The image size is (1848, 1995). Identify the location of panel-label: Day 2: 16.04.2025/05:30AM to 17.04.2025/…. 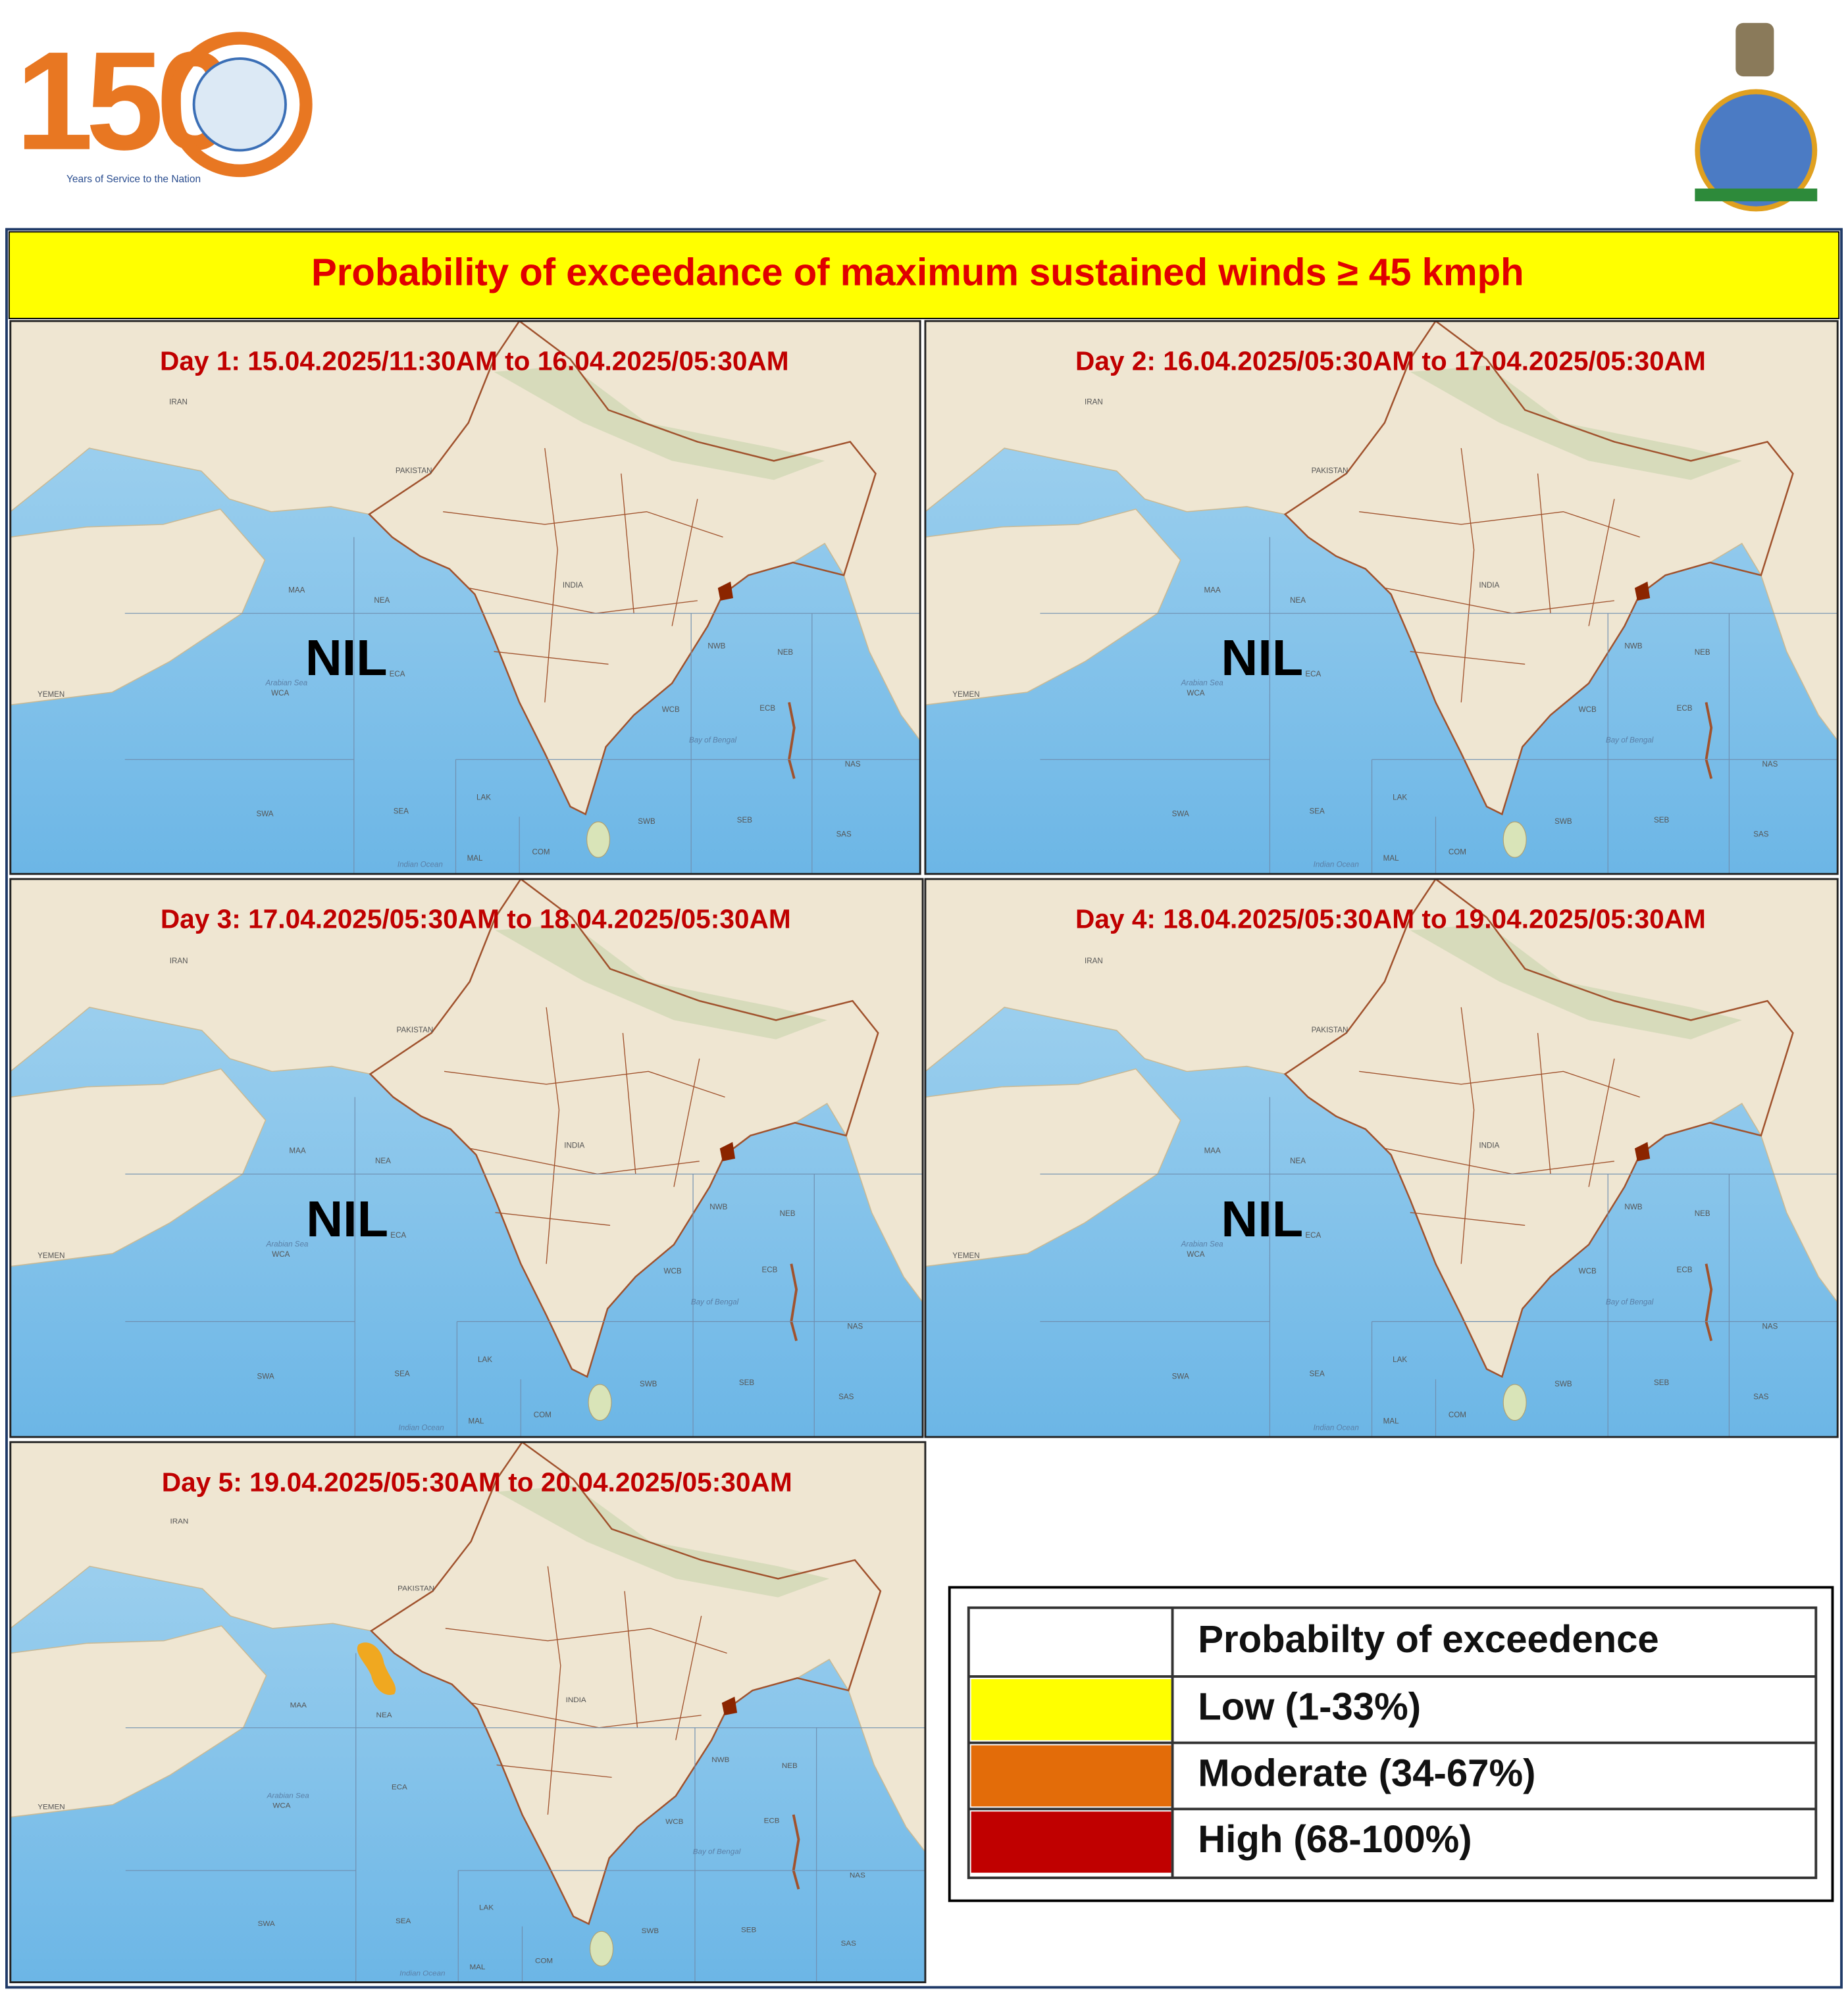
(1390, 361).